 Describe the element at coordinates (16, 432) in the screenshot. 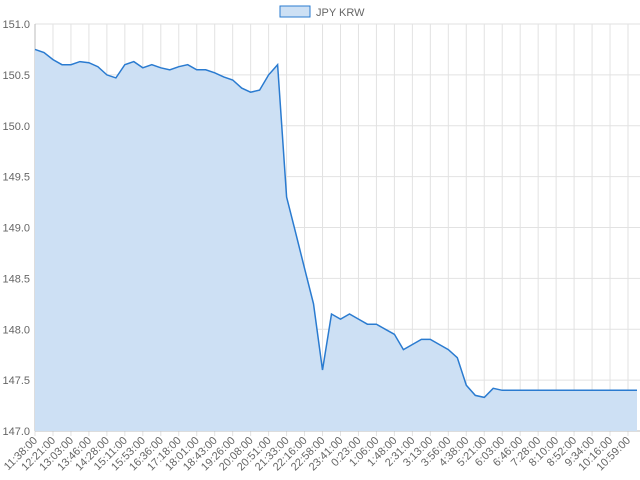

I see `y-tick-label: 147.0` at that location.